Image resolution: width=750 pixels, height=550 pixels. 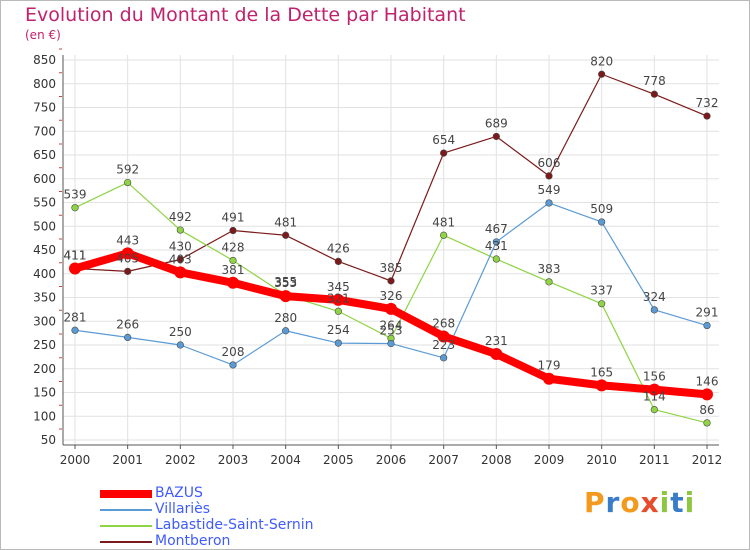 What do you see at coordinates (601, 372) in the screenshot?
I see `data-label: 165` at bounding box center [601, 372].